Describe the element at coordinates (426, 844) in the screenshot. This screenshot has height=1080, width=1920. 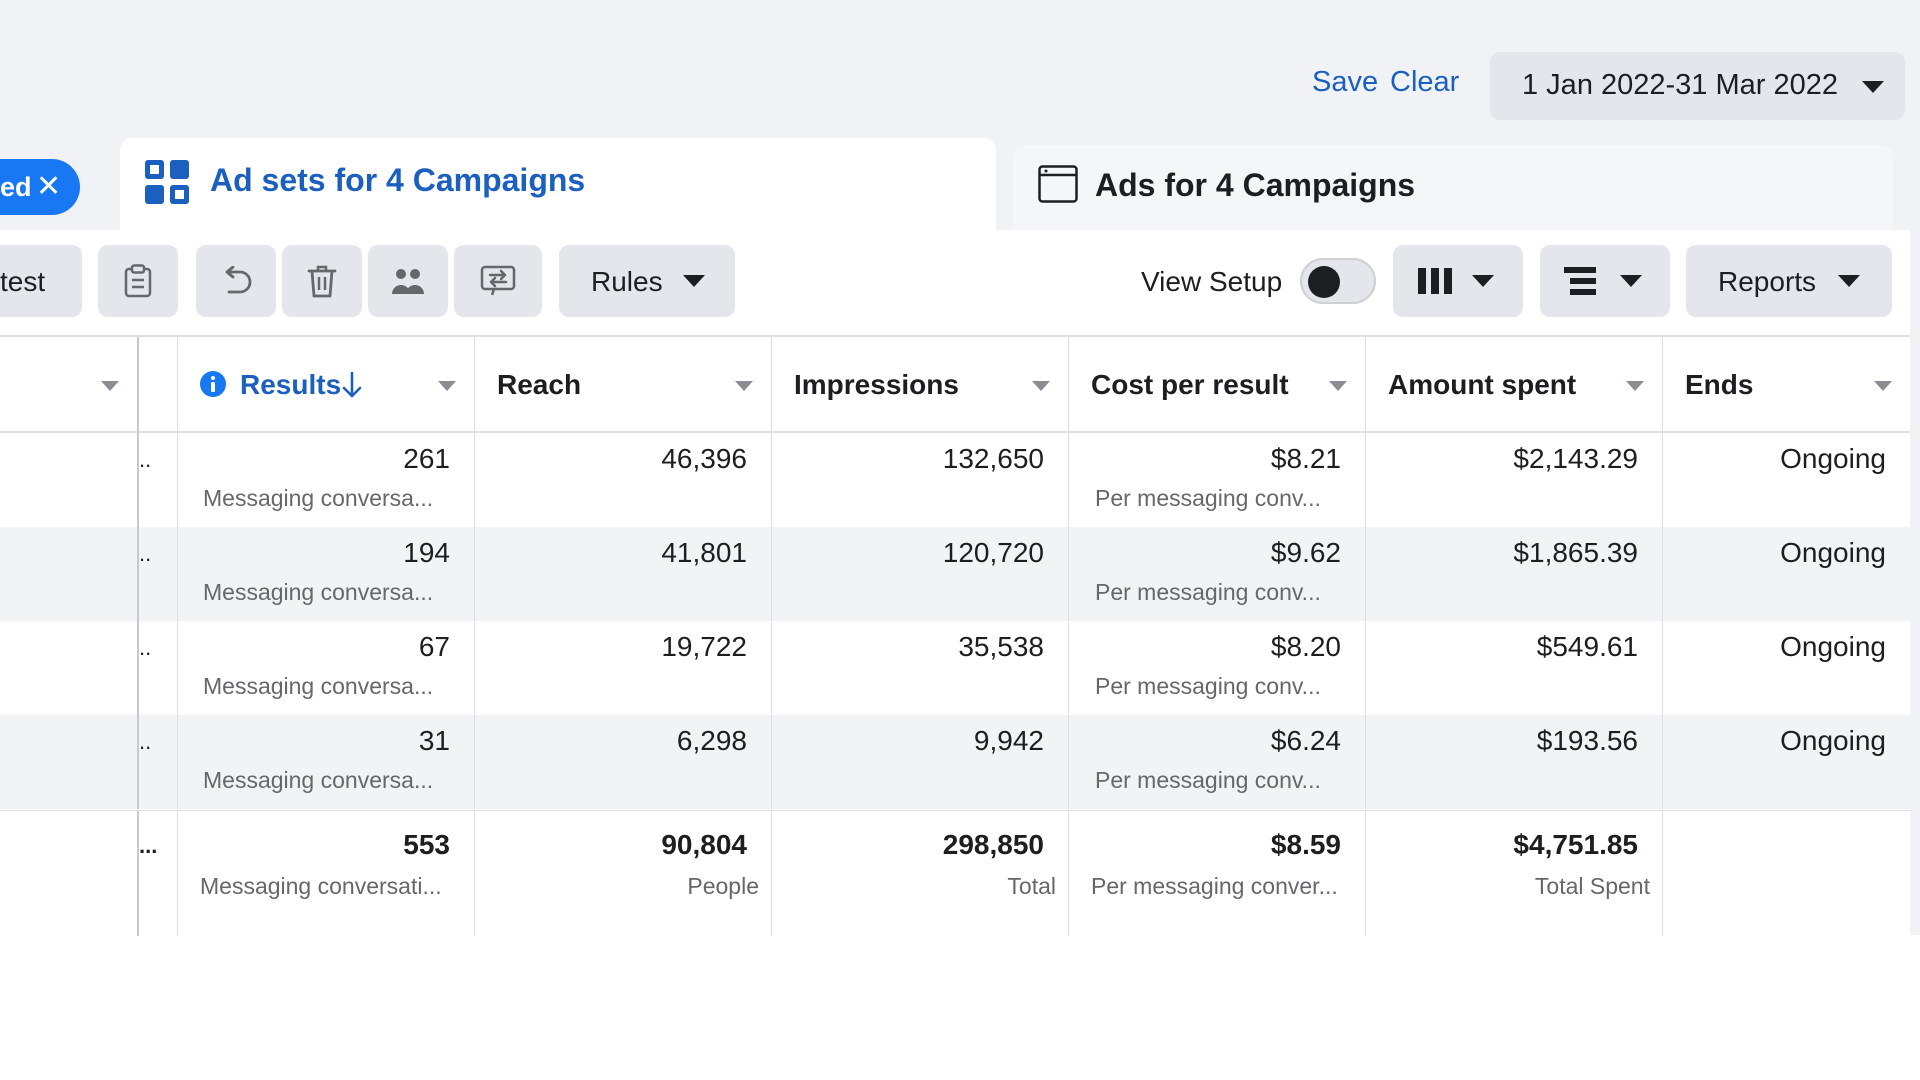
I see `total-results-value: 553` at that location.